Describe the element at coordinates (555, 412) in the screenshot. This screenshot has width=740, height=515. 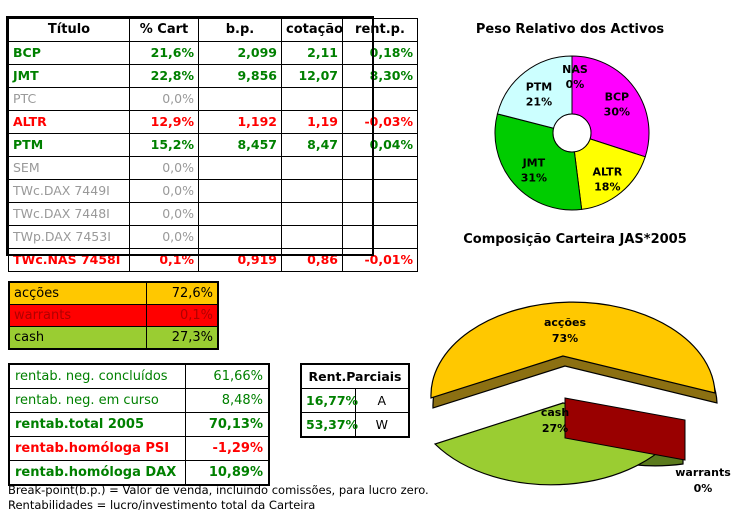
I see `pie-label-name: cash` at that location.